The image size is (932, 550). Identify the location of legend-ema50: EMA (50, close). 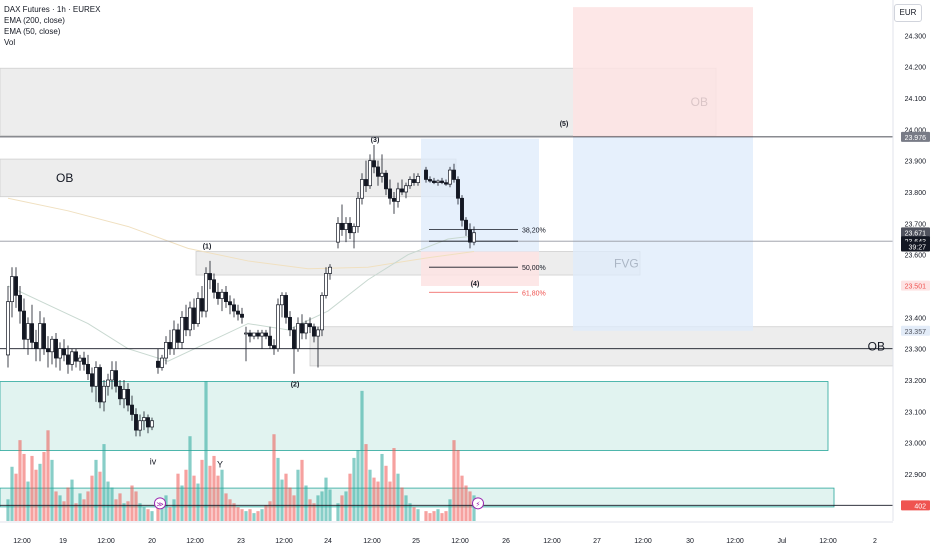
(32, 31).